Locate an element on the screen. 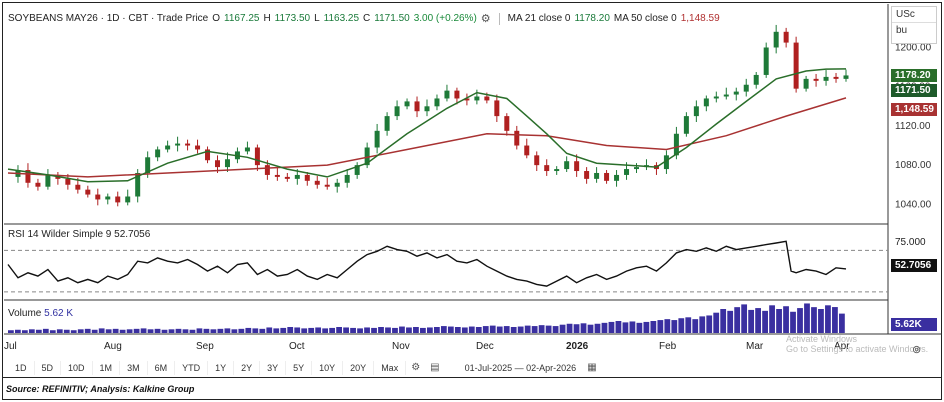 This screenshot has height=402, width=944. range-ytd: YTD is located at coordinates (192, 367).